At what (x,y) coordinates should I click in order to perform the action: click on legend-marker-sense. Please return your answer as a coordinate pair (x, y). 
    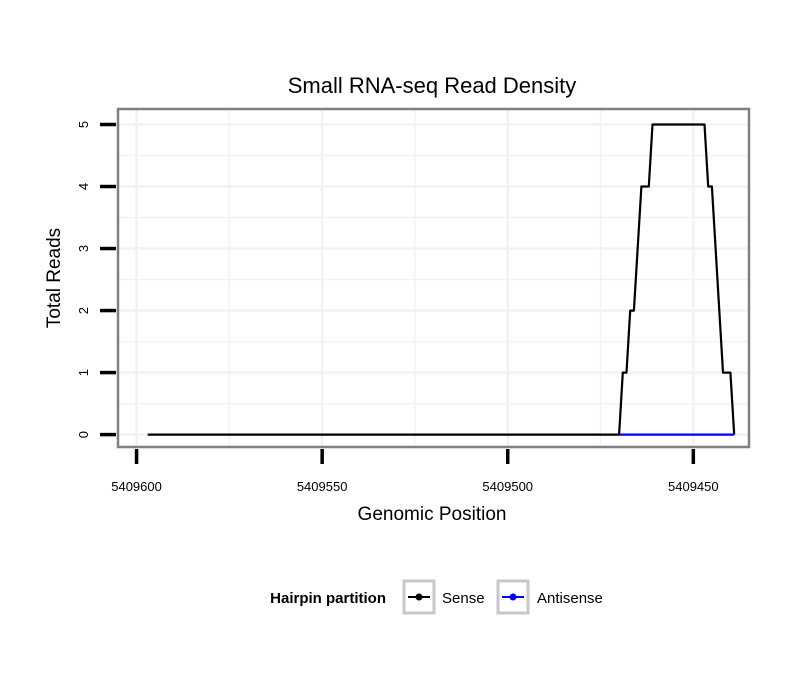
    Looking at the image, I should click on (419, 597).